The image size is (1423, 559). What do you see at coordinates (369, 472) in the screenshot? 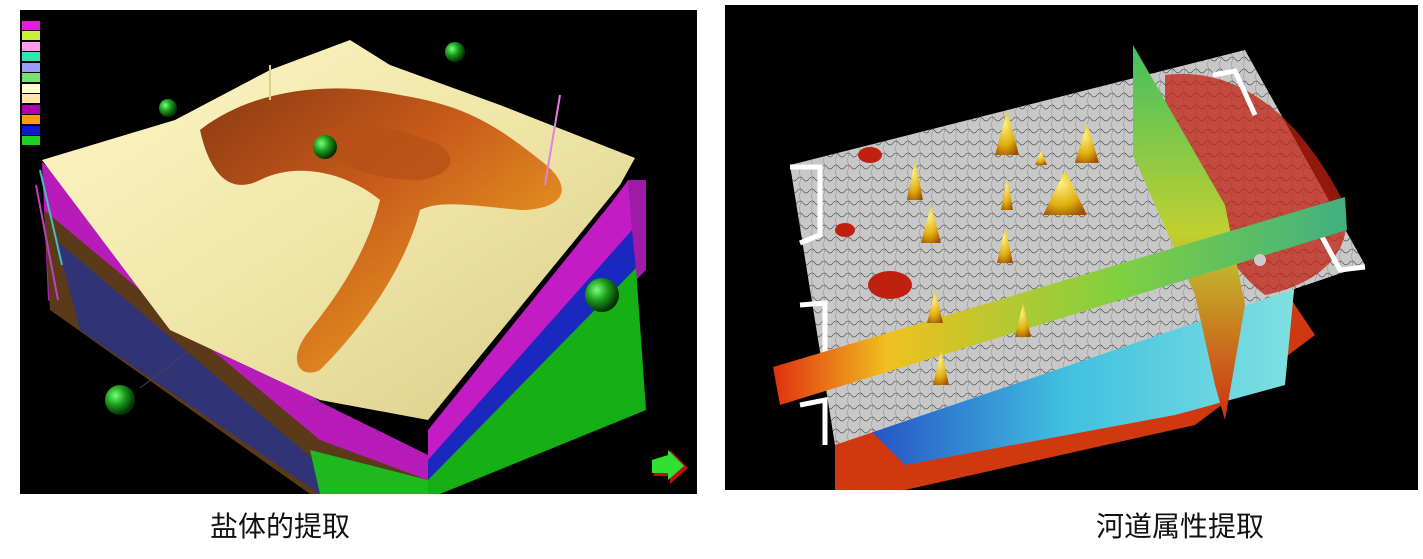
I see `green-layer-left` at bounding box center [369, 472].